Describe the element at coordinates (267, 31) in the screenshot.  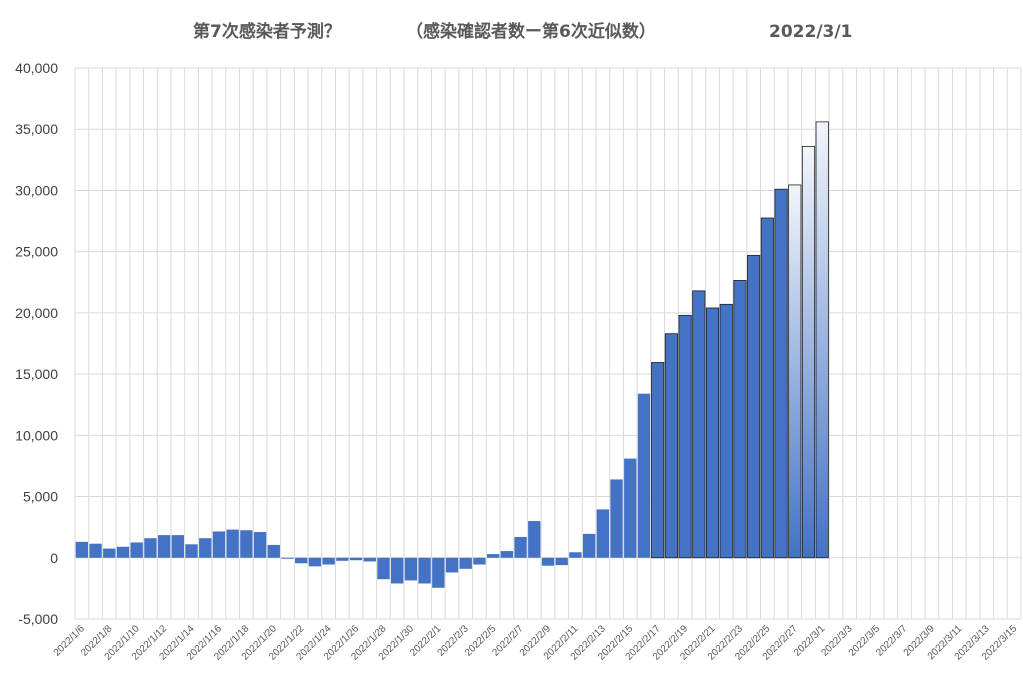
I see `chart-title-main: 第7次感染者予測？` at that location.